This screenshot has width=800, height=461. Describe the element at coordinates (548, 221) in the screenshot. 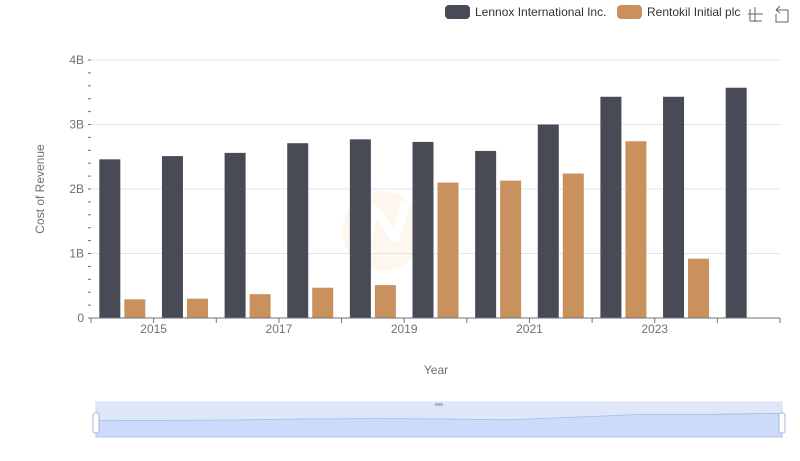

I see `bar-lennox-2021` at that location.